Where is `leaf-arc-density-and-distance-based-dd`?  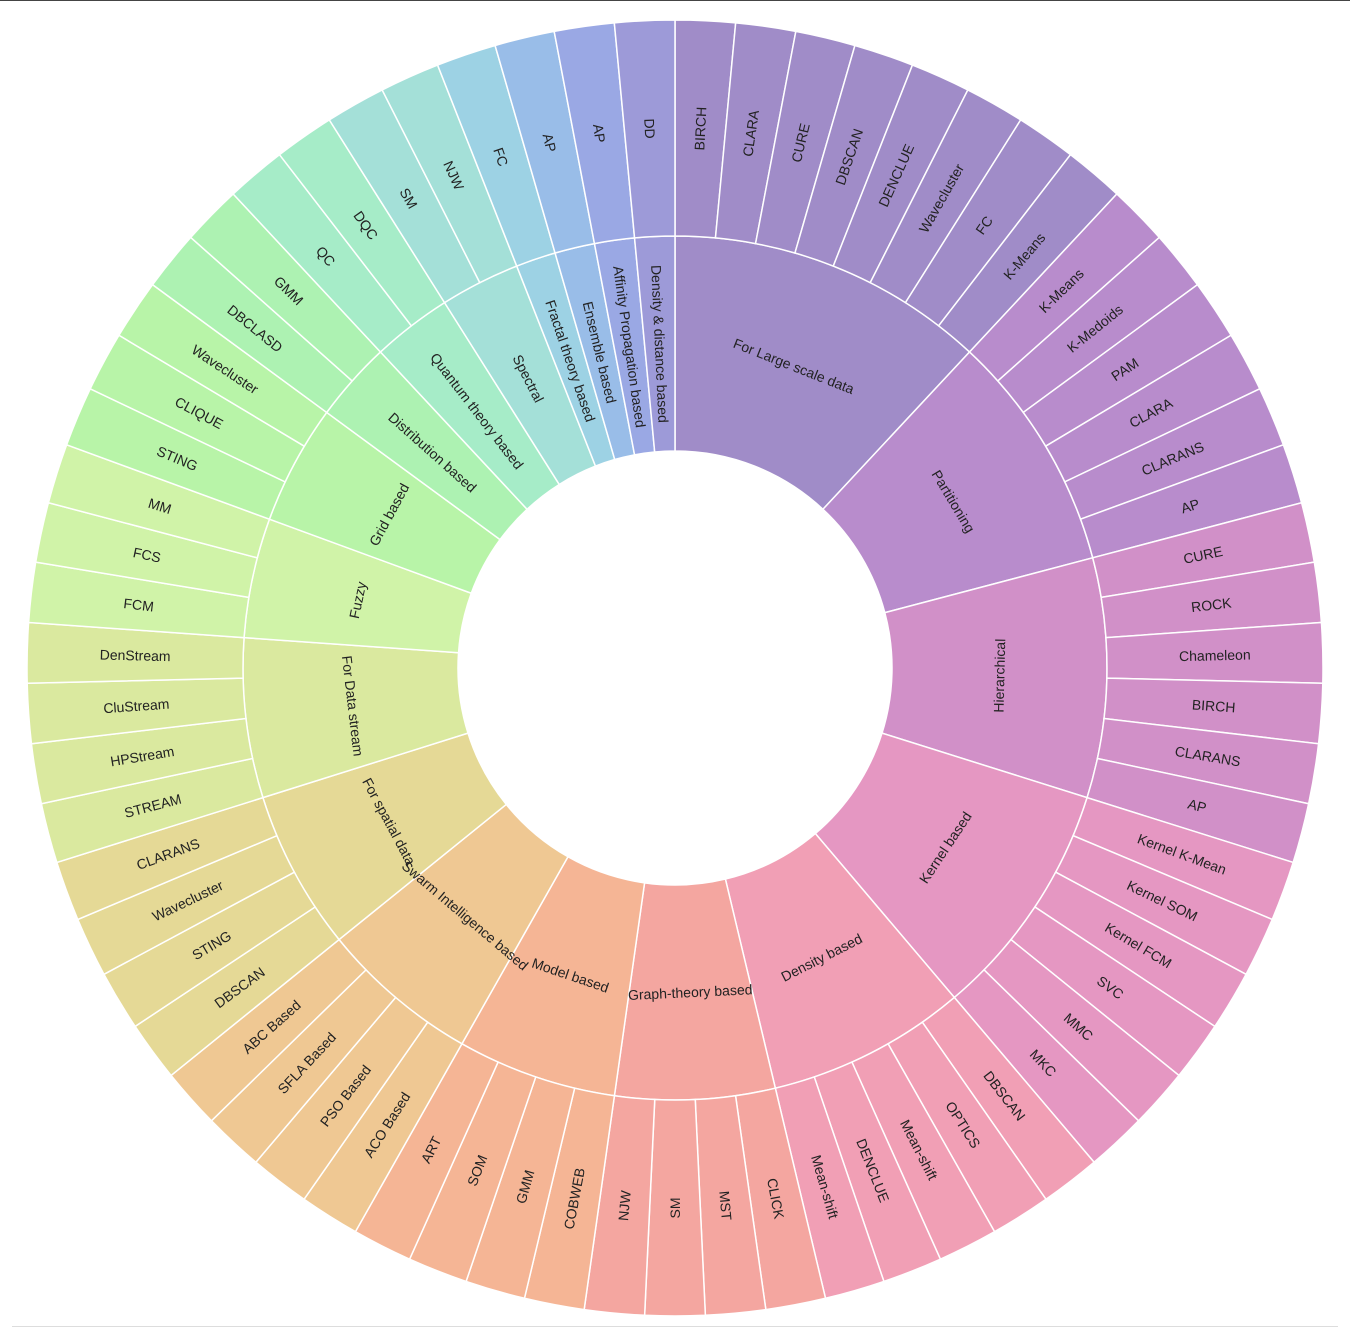
leaf-arc-density-and-distance-based-dd is located at coordinates (644, 129).